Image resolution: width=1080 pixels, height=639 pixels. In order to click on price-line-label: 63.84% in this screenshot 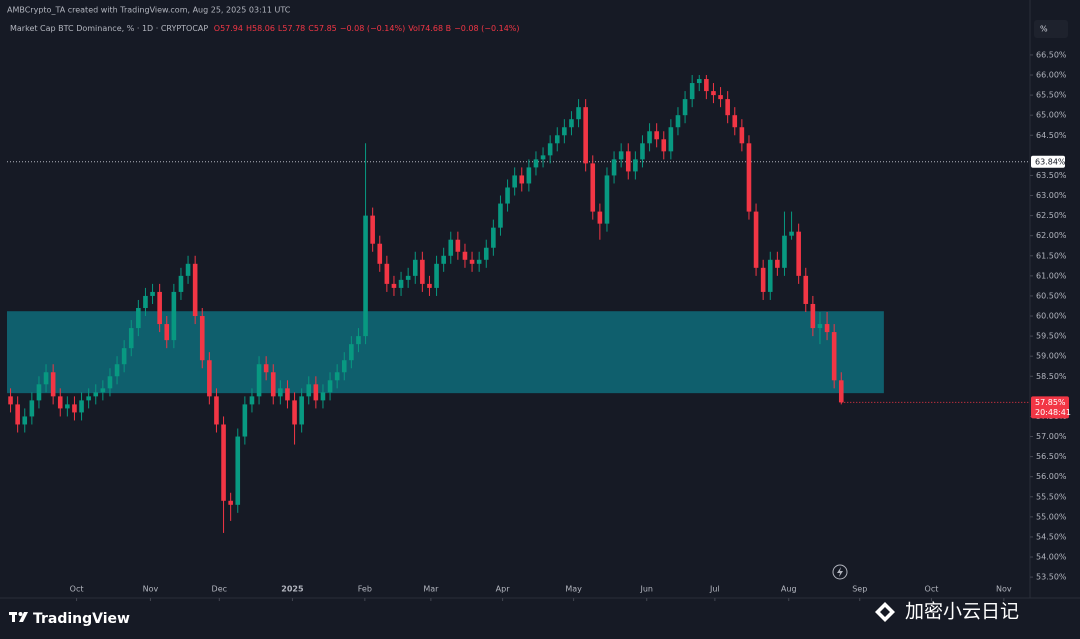, I will do `click(1050, 161)`.